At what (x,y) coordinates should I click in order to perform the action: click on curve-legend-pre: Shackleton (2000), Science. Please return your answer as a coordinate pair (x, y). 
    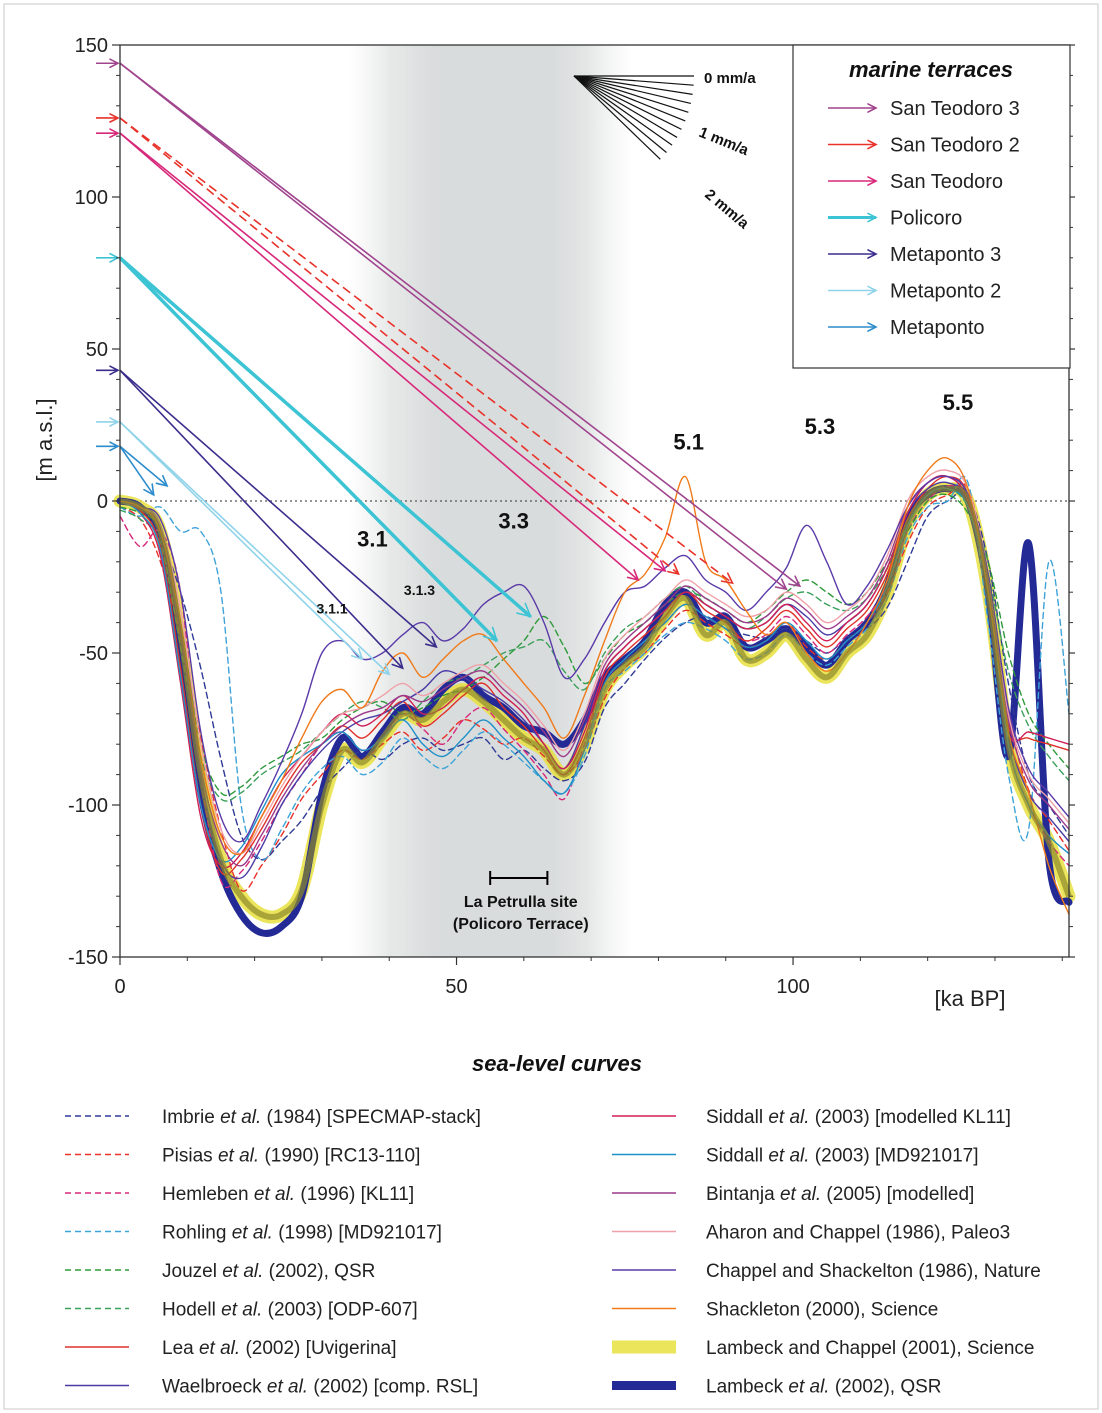
    Looking at the image, I should click on (822, 1310).